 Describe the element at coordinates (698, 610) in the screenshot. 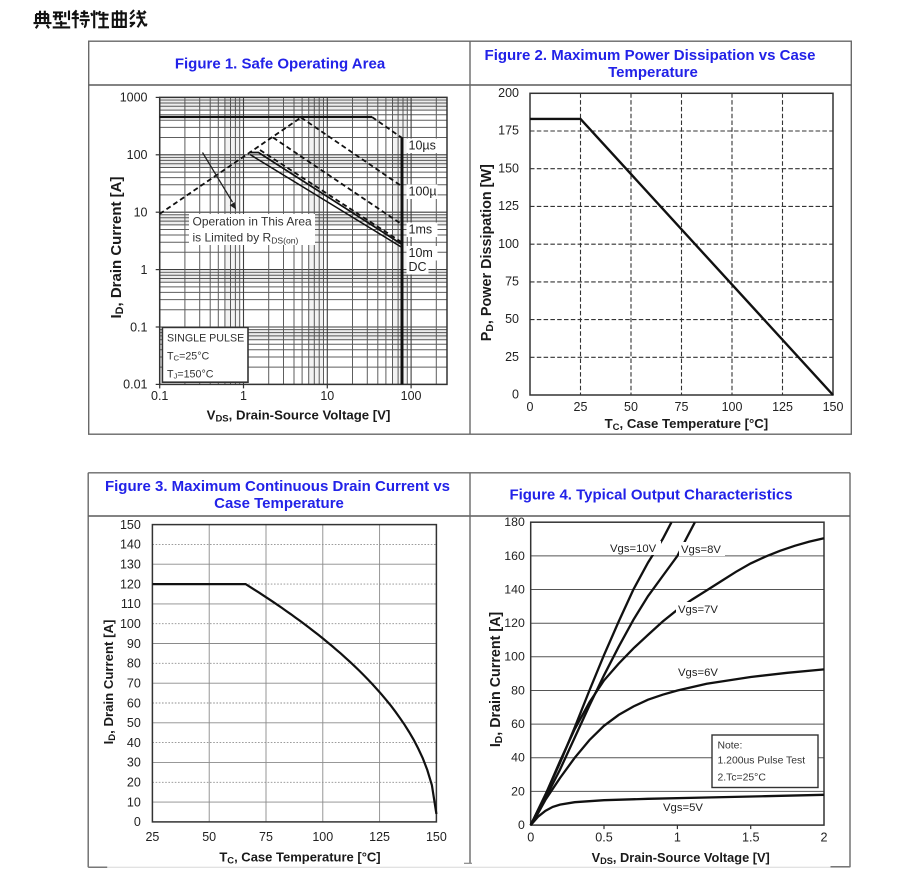

I see `svg-text: Vgs=7V` at that location.